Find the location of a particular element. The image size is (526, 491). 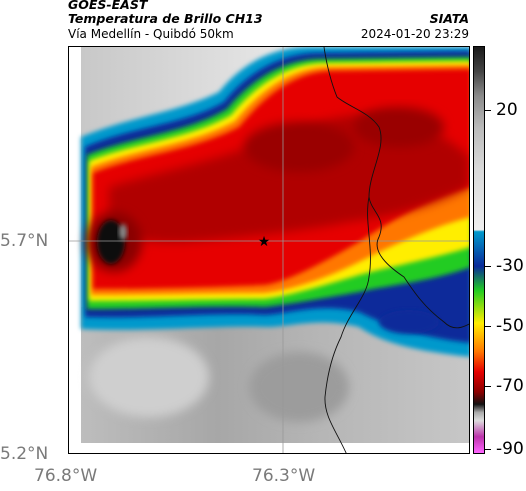

lon-tick-76.8: 76.8°W is located at coordinates (66, 476).